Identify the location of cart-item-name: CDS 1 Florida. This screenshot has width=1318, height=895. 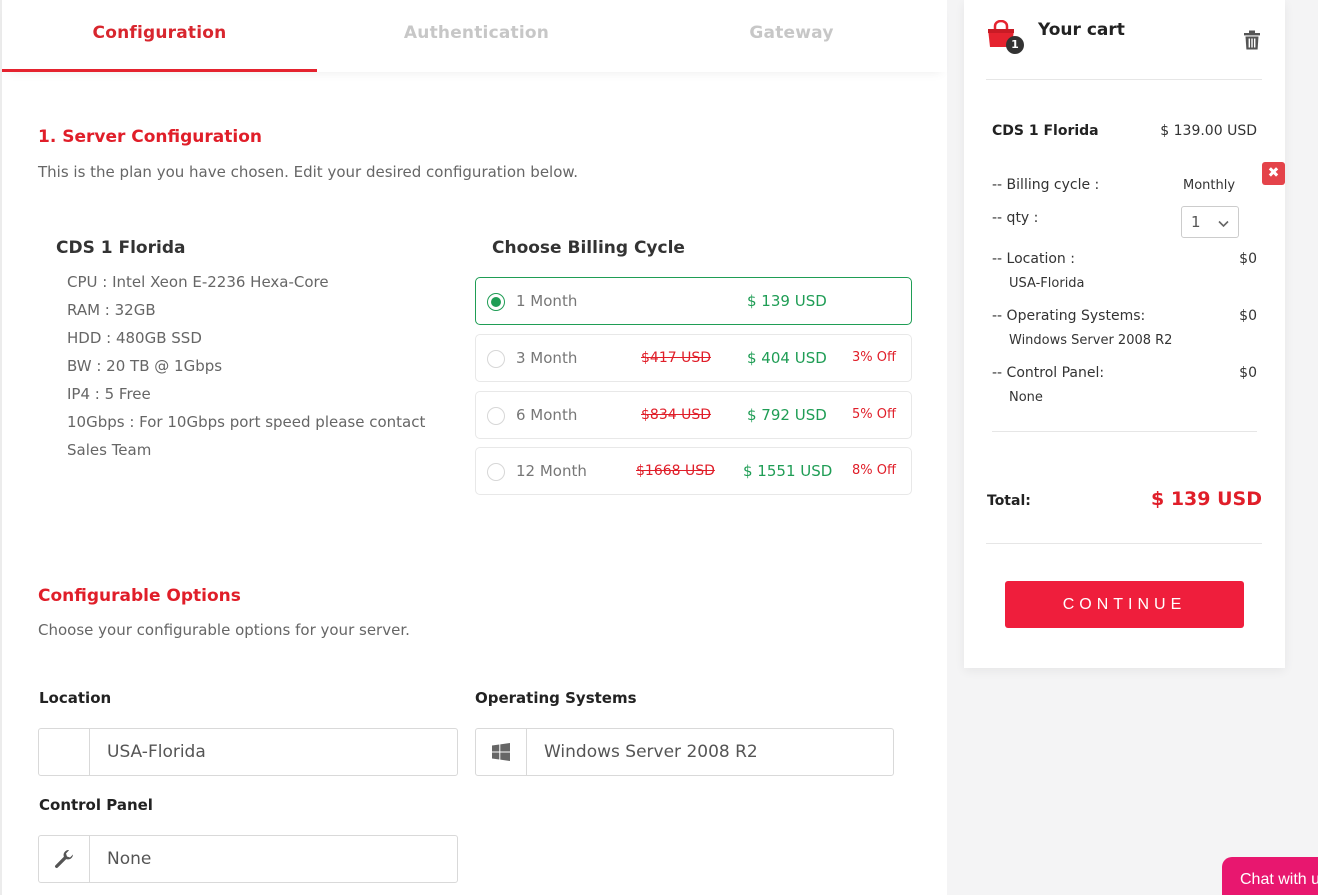
(1045, 131).